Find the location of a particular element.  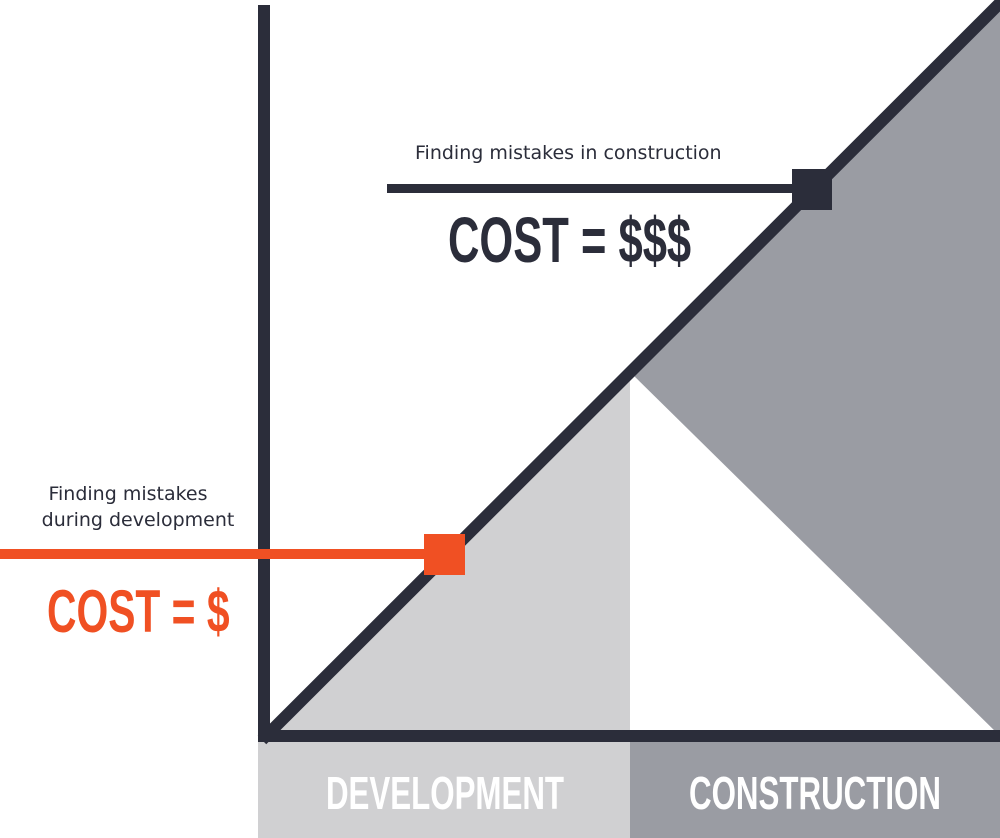

development-caption-line2: during development is located at coordinates (138, 520).